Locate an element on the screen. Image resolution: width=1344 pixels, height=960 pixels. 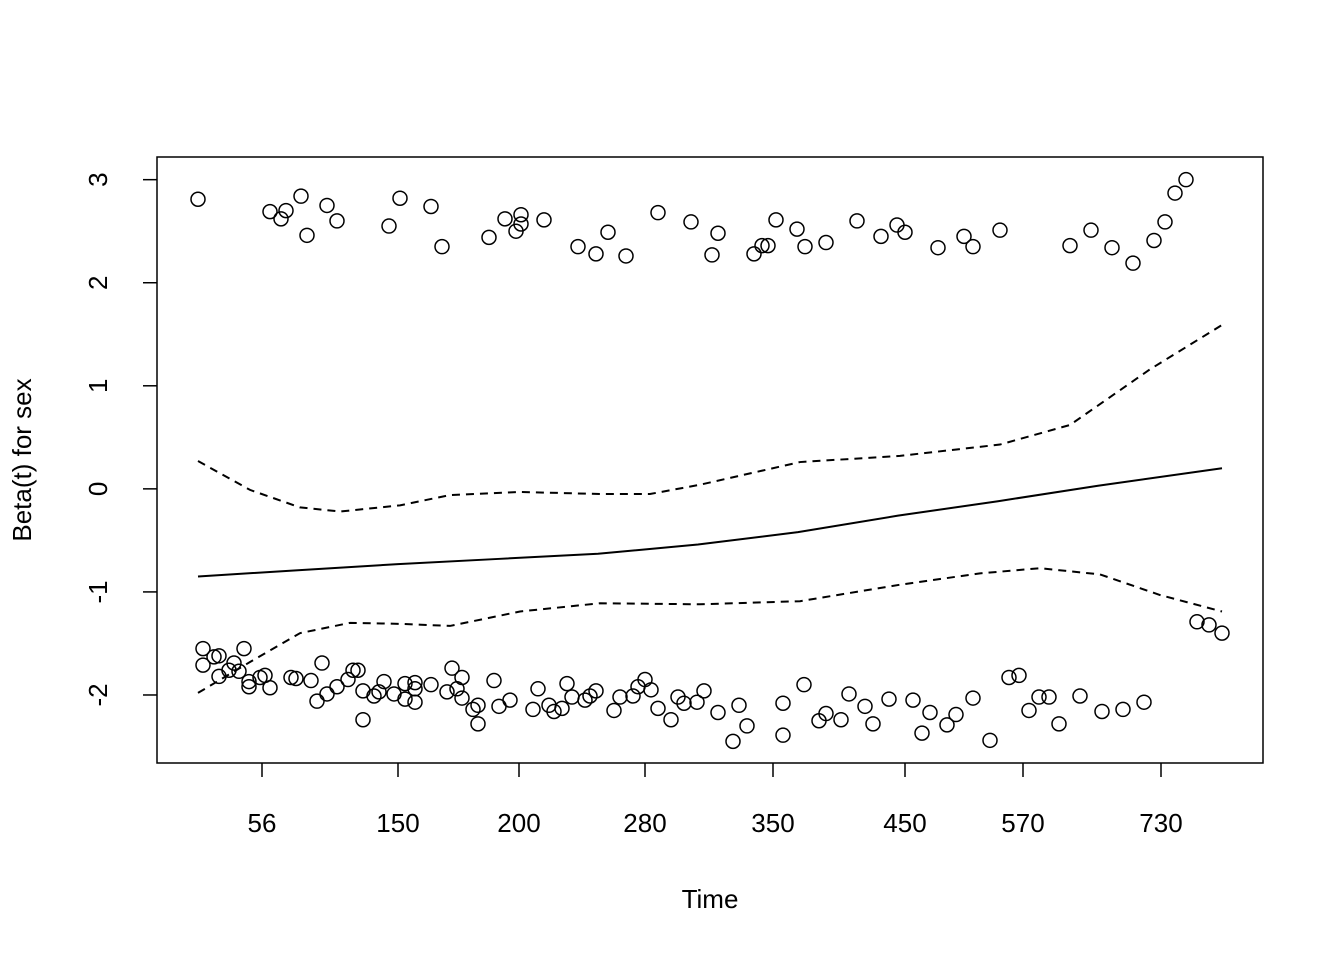
x-tick-label: 200 is located at coordinates (518, 823).